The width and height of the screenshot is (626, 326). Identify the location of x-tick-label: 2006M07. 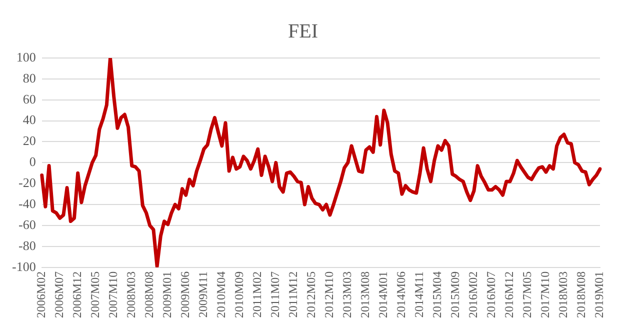
(59, 294).